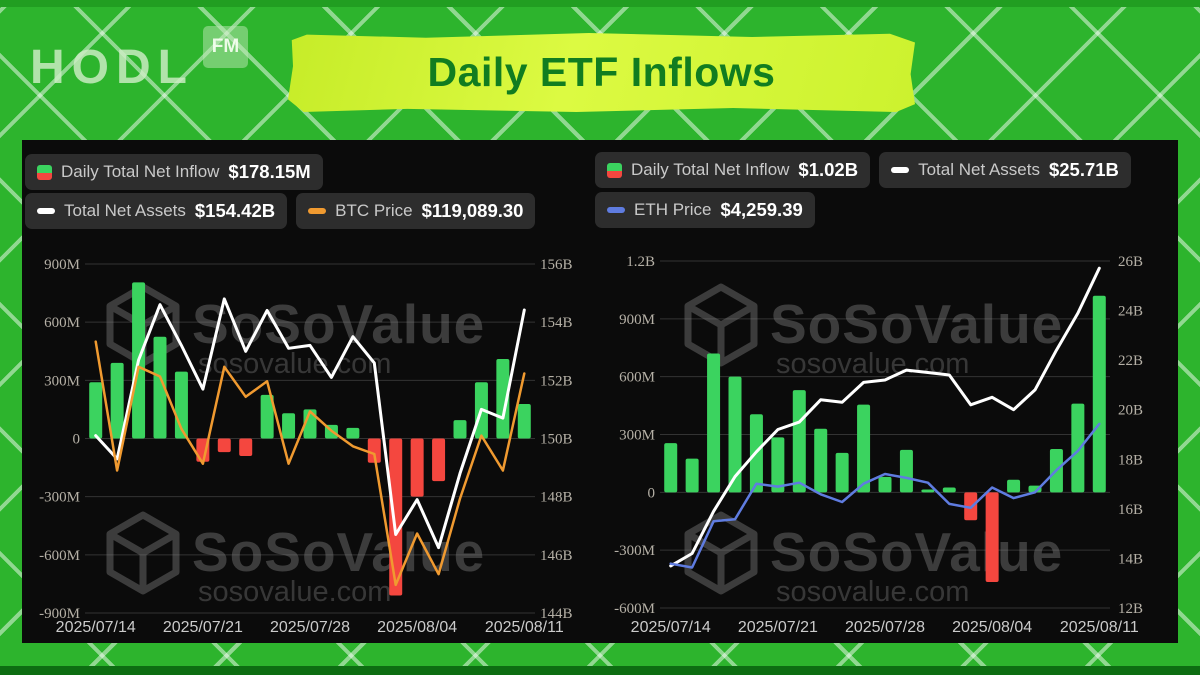  Describe the element at coordinates (640, 262) in the screenshot. I see `left-axis-tick: 1.2B` at that location.